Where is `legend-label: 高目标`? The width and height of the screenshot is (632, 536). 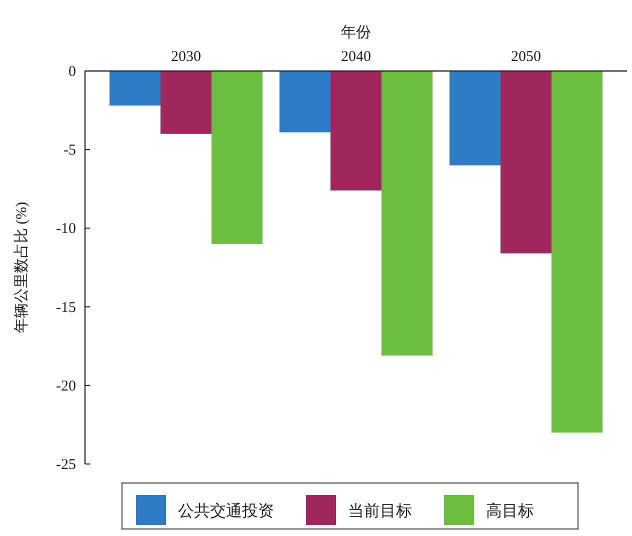 legend-label: 高目标 is located at coordinates (510, 511).